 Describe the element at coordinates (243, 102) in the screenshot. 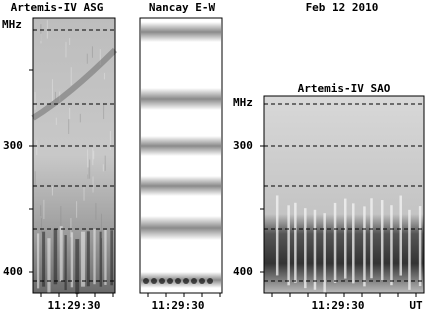

I see `unit-label: MHz` at that location.